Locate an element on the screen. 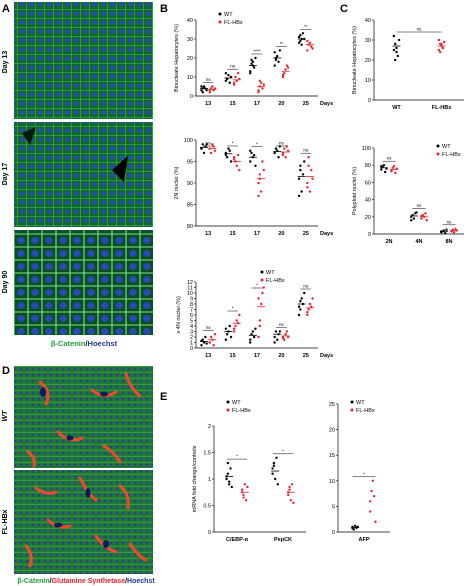 This screenshot has width=474, height=586. day13-label: Day 13 is located at coordinates (5, 62).